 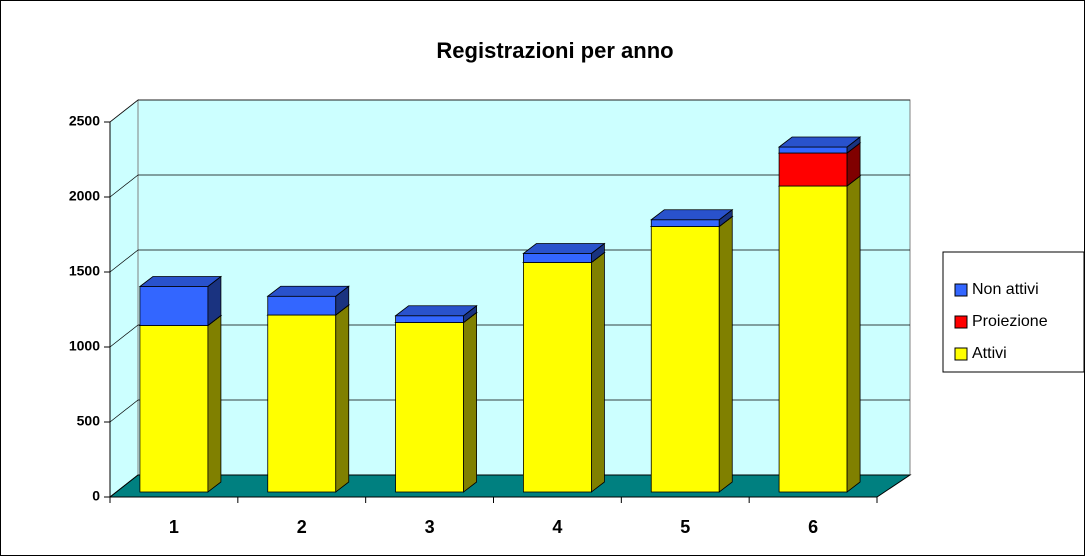 What do you see at coordinates (989, 353) in the screenshot?
I see `legend-label: Attivi` at bounding box center [989, 353].